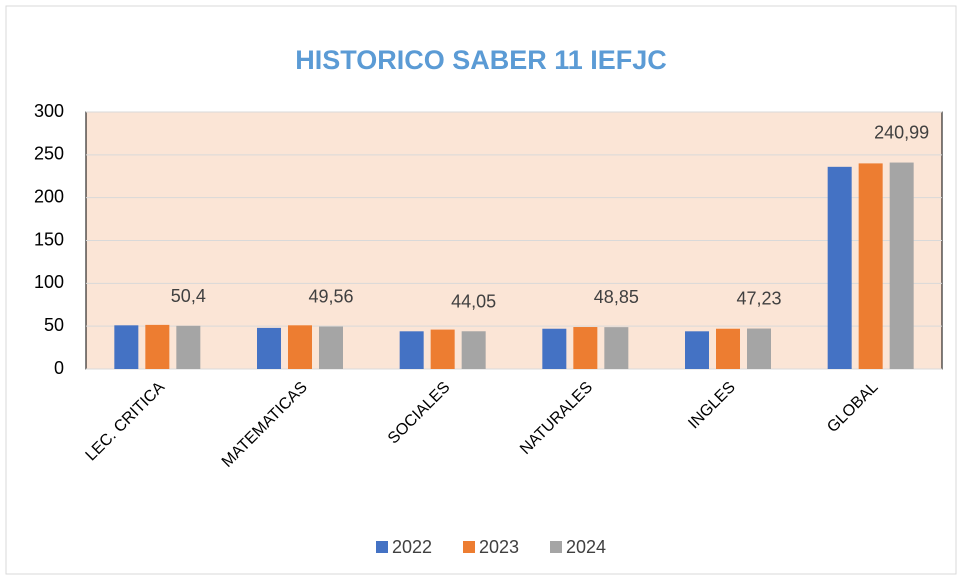 This screenshot has height=585, width=962. Describe the element at coordinates (49, 111) in the screenshot. I see `y-tick-label: 300` at that location.